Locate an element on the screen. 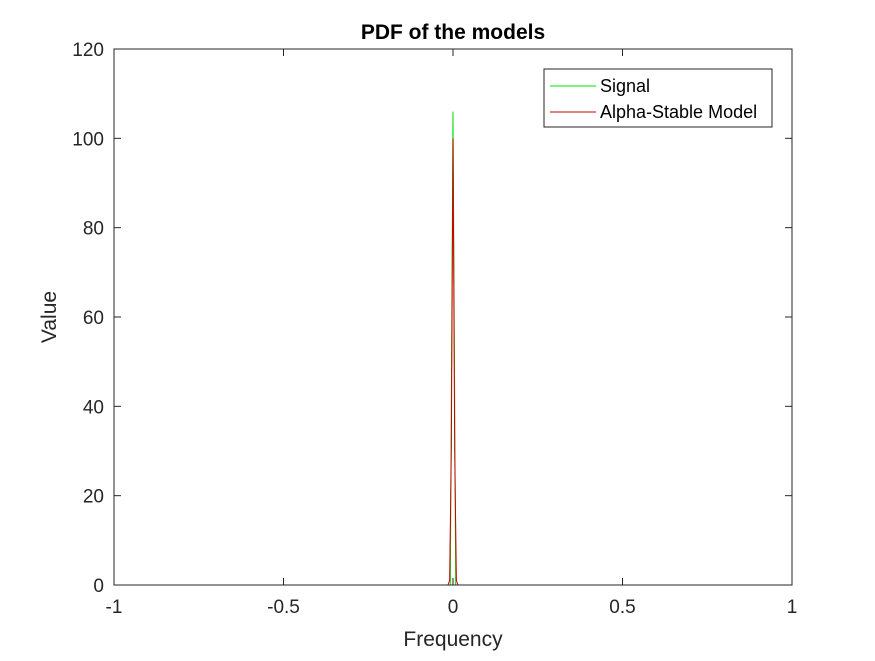 Image resolution: width=875 pixels, height=661 pixels. legend-label-signal: Signal is located at coordinates (625, 86).